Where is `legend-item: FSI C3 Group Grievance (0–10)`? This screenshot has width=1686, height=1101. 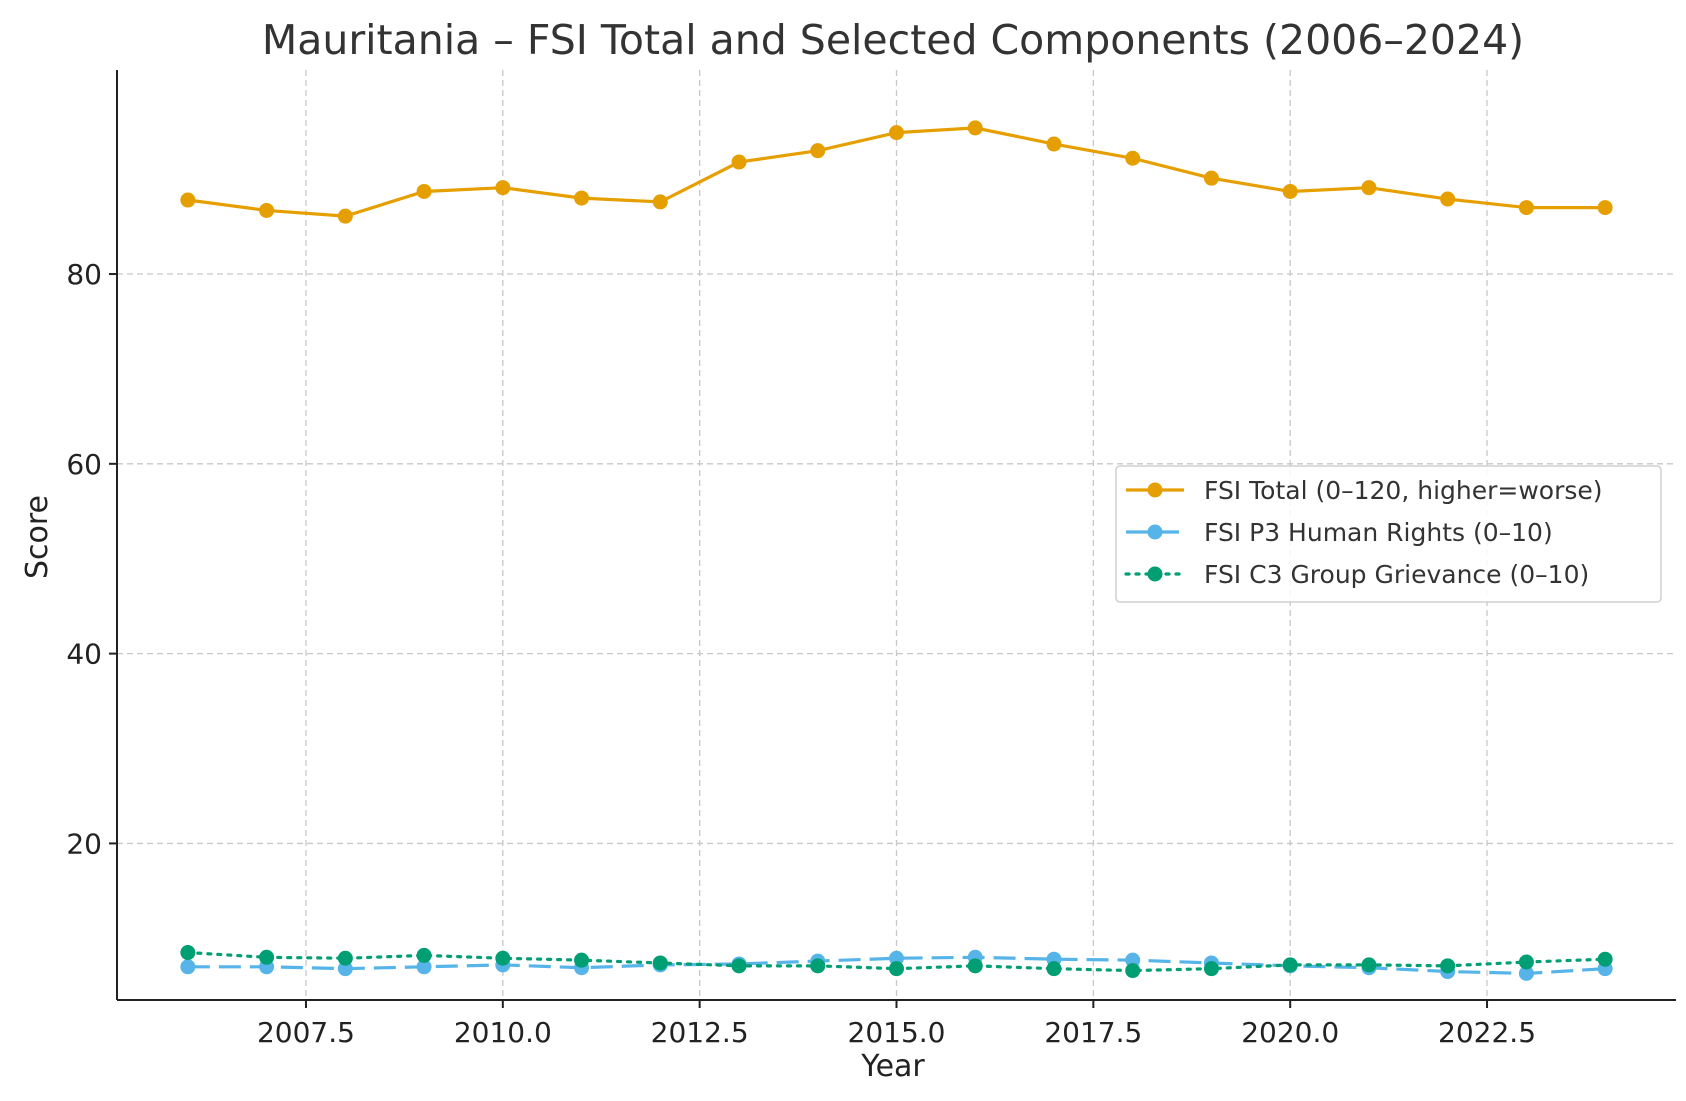
legend-item: FSI C3 Group Grievance (0–10) is located at coordinates (1356, 574).